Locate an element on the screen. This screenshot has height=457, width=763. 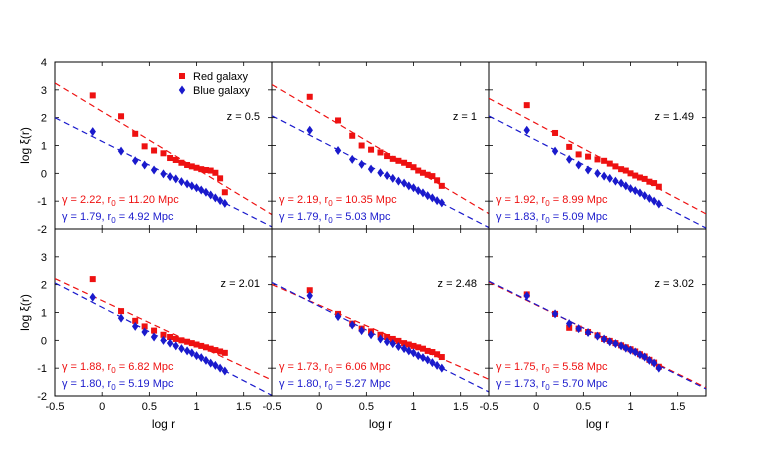
red-fit-annotation: γ = 2.19, r0 = 10.35 Mpc is located at coordinates (338, 201).